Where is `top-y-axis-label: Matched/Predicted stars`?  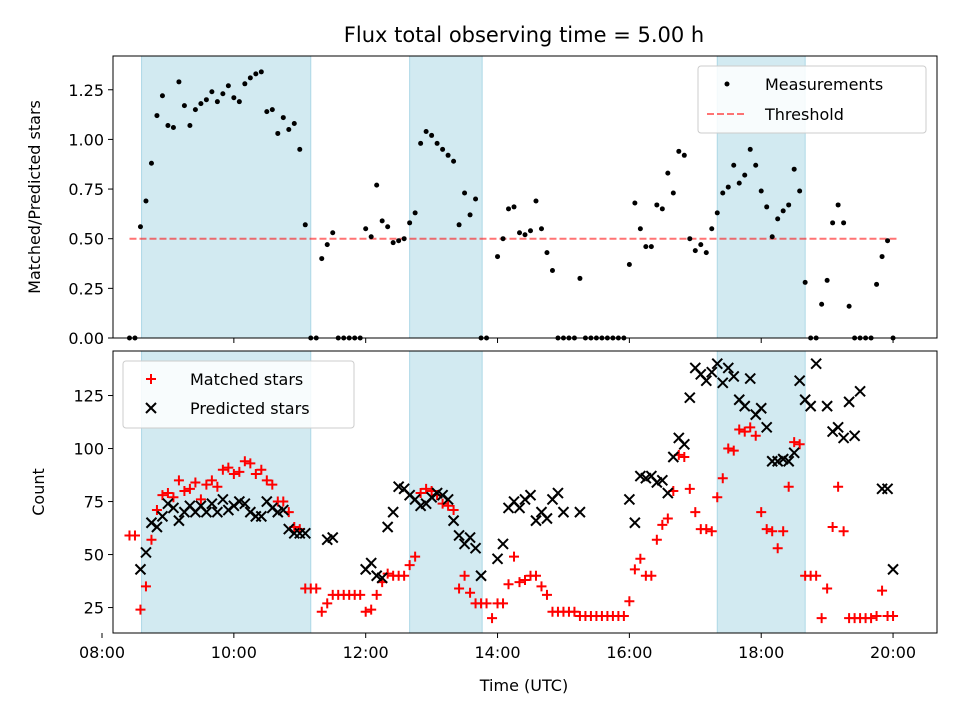 top-y-axis-label: Matched/Predicted stars is located at coordinates (34, 197).